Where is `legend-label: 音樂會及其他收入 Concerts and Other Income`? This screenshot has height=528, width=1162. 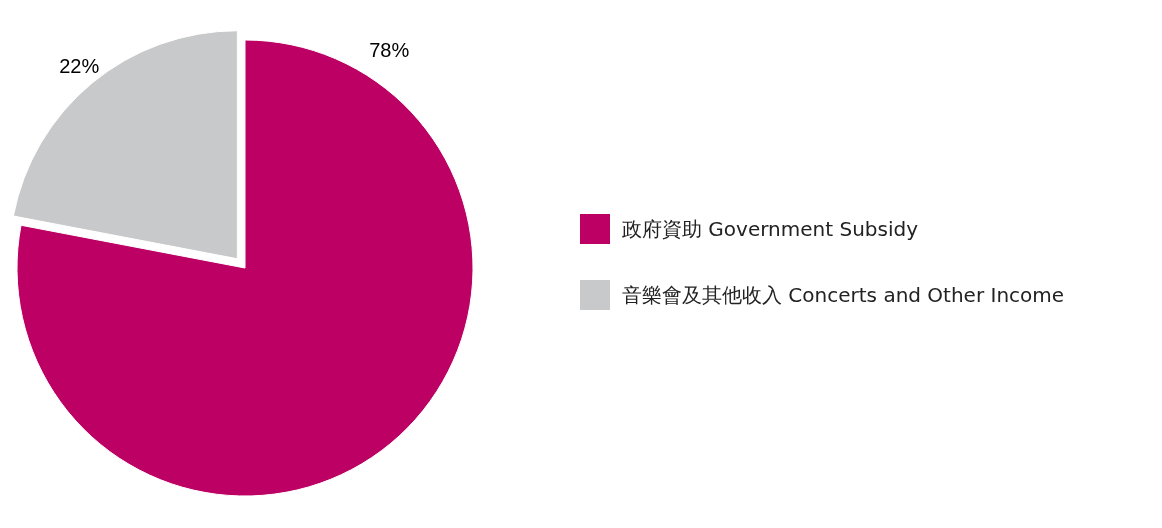 legend-label: 音樂會及其他收入 Concerts and Other Income is located at coordinates (843, 294).